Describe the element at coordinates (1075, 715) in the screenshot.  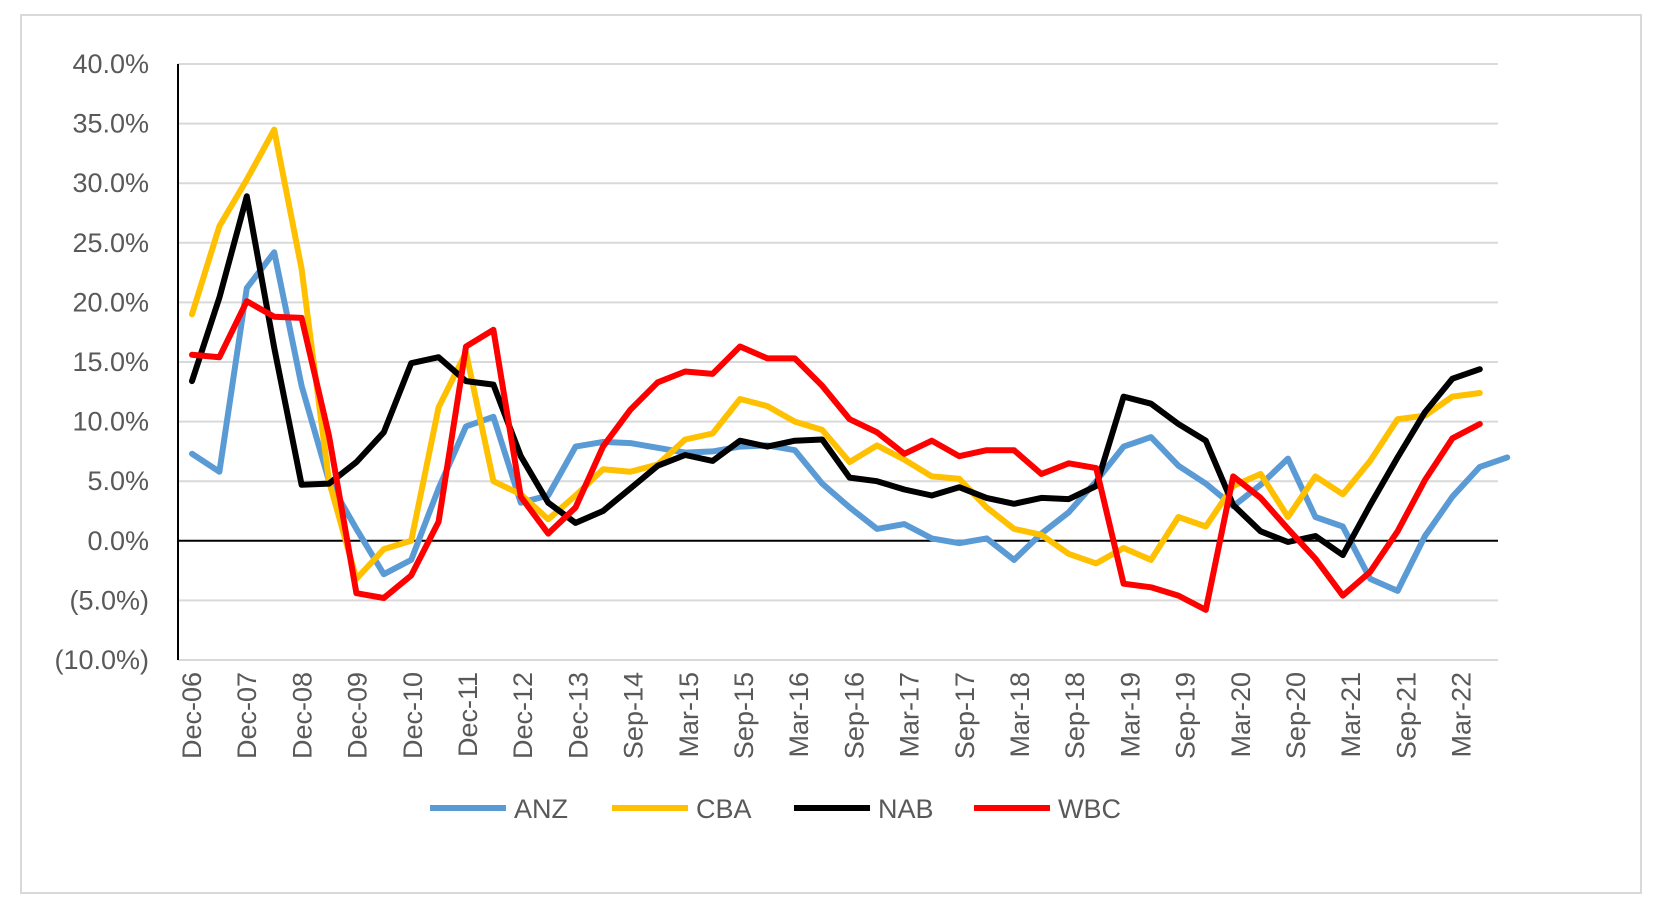
I see `x-tick-label: Sep-18` at that location.